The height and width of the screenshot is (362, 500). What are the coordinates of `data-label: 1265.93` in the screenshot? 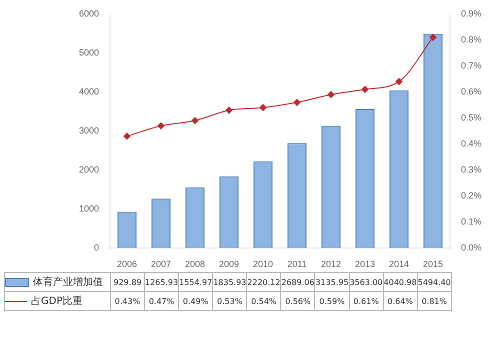 It's located at (161, 282).